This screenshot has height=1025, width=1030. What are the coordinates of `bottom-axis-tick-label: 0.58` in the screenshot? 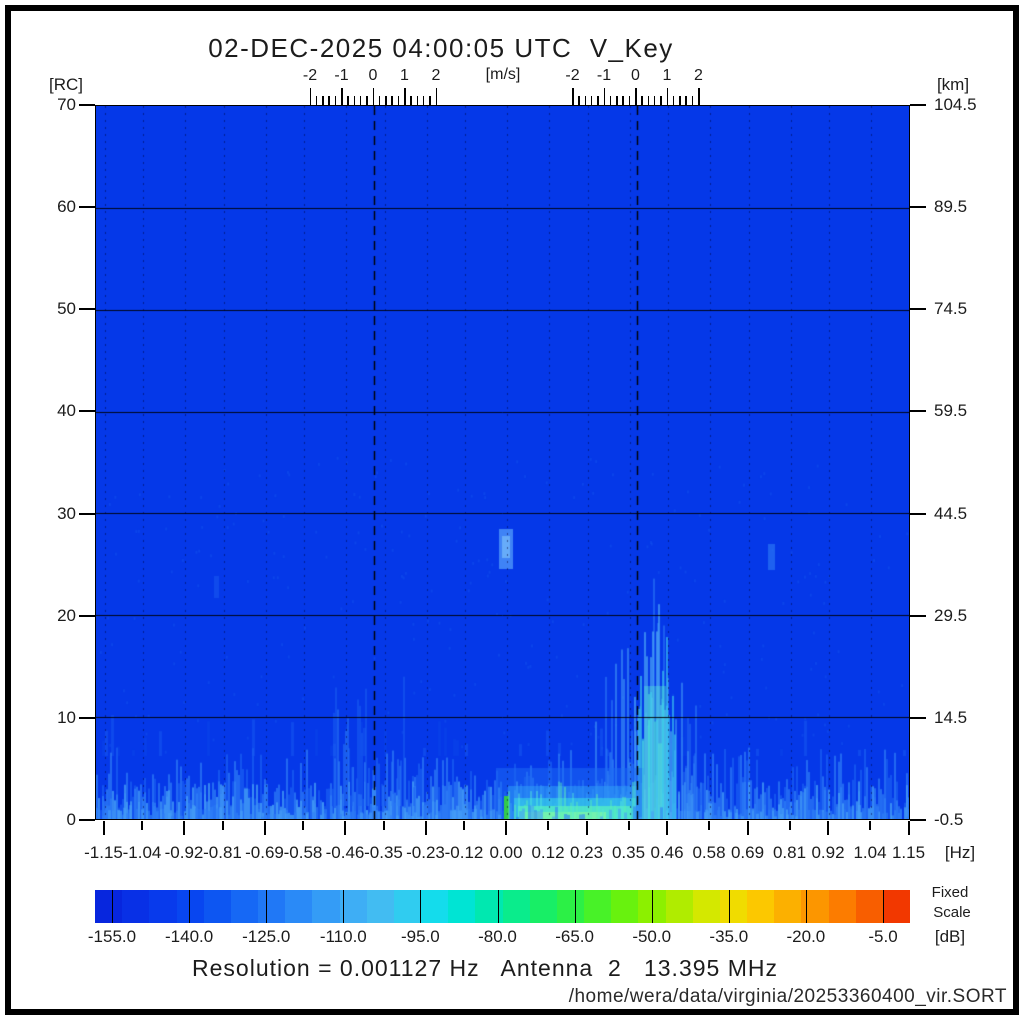 It's located at (709, 852).